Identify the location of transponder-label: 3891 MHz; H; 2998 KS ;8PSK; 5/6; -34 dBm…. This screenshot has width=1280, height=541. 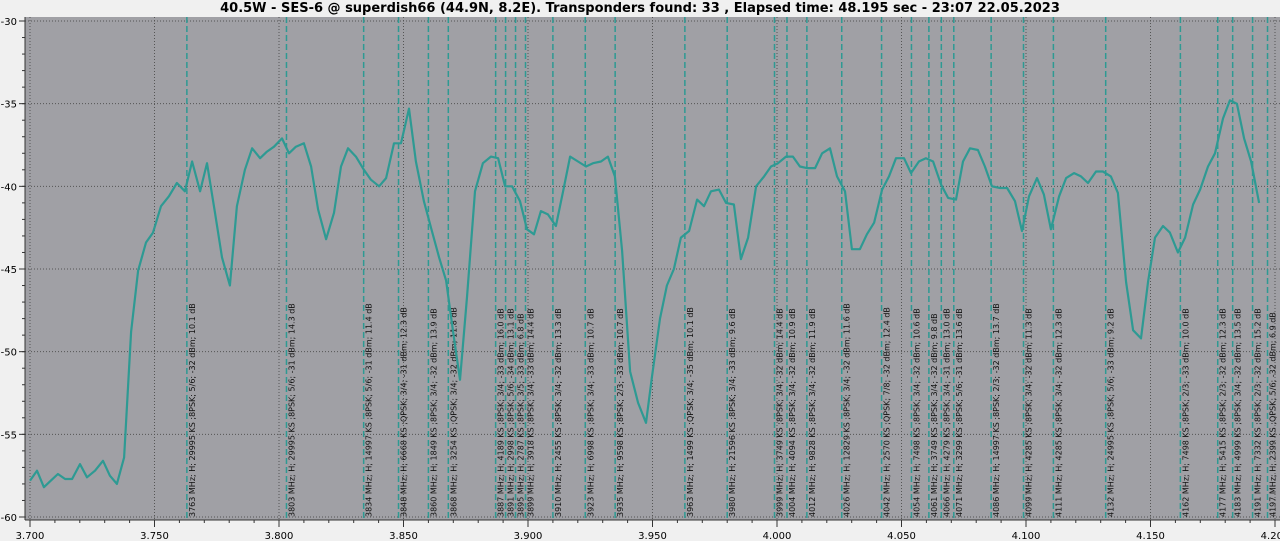
(511, 412).